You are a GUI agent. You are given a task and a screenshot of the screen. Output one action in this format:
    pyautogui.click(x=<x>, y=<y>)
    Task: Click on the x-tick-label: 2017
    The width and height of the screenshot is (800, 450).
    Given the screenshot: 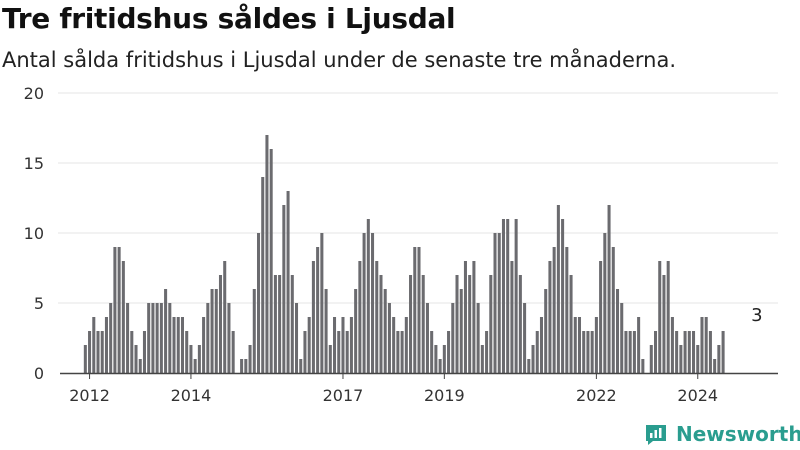 What is the action you would take?
    pyautogui.click(x=343, y=395)
    